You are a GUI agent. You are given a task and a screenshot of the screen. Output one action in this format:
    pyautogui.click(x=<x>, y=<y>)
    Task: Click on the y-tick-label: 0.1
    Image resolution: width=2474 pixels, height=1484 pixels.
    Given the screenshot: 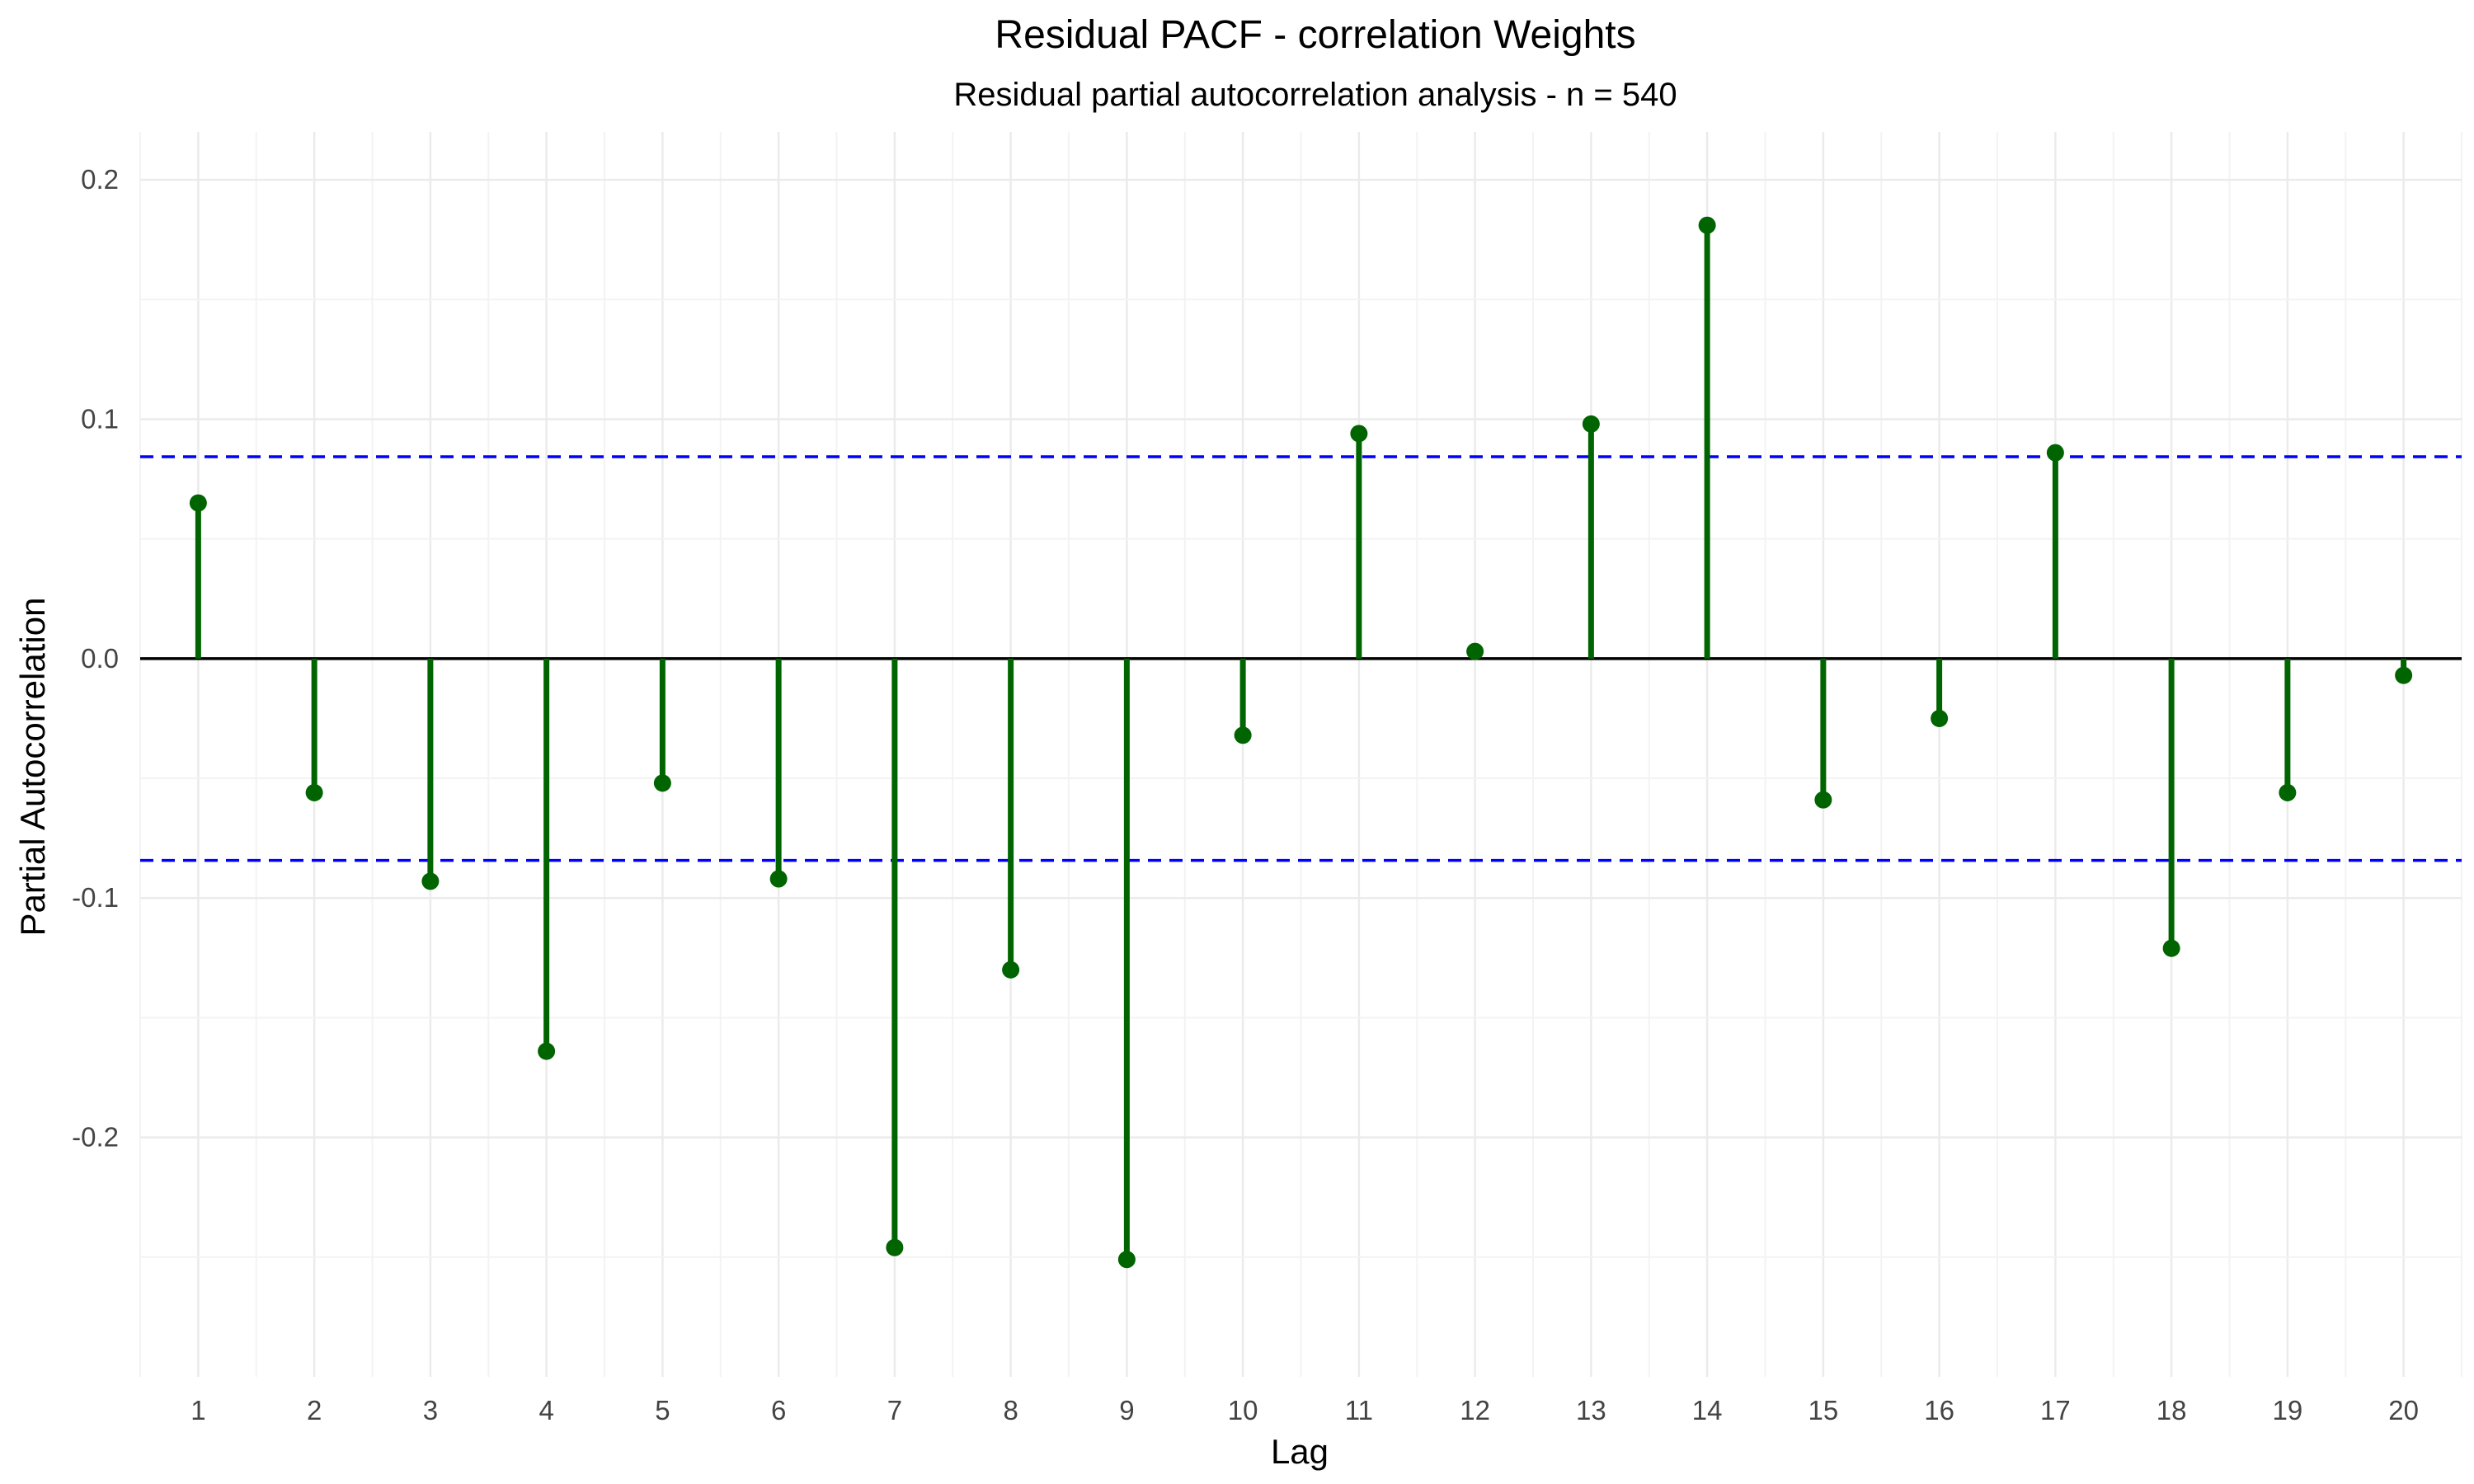 What is the action you would take?
    pyautogui.click(x=100, y=418)
    